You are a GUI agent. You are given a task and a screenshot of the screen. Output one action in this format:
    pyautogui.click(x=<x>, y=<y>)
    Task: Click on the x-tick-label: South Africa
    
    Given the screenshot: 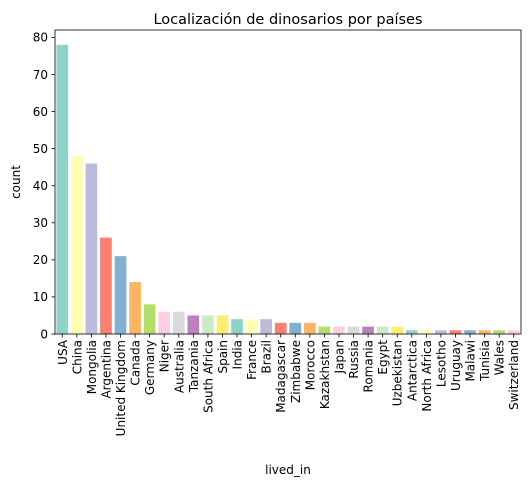 What is the action you would take?
    pyautogui.click(x=208, y=376)
    